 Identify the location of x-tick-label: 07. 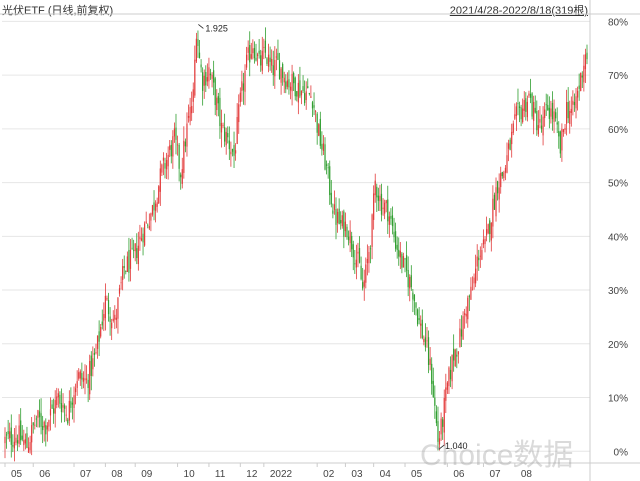
(86, 474).